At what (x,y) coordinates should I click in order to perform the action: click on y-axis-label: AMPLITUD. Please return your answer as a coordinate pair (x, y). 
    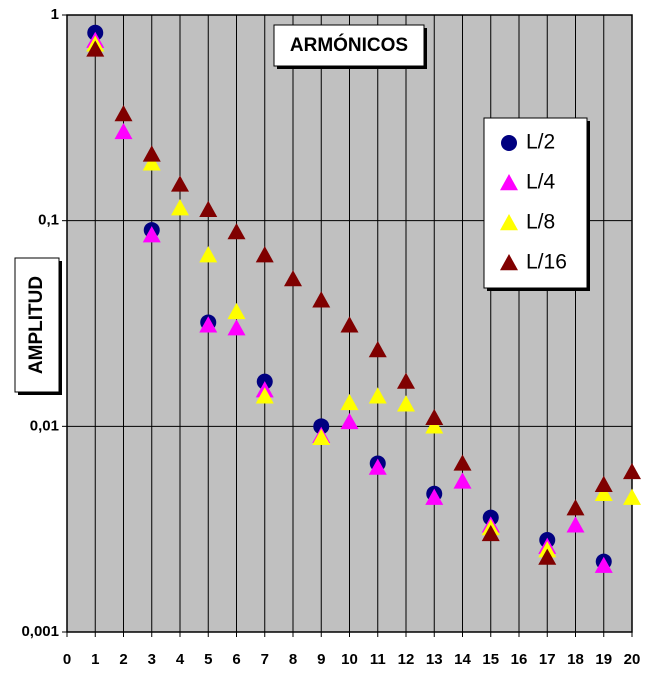
    Looking at the image, I should click on (36, 325).